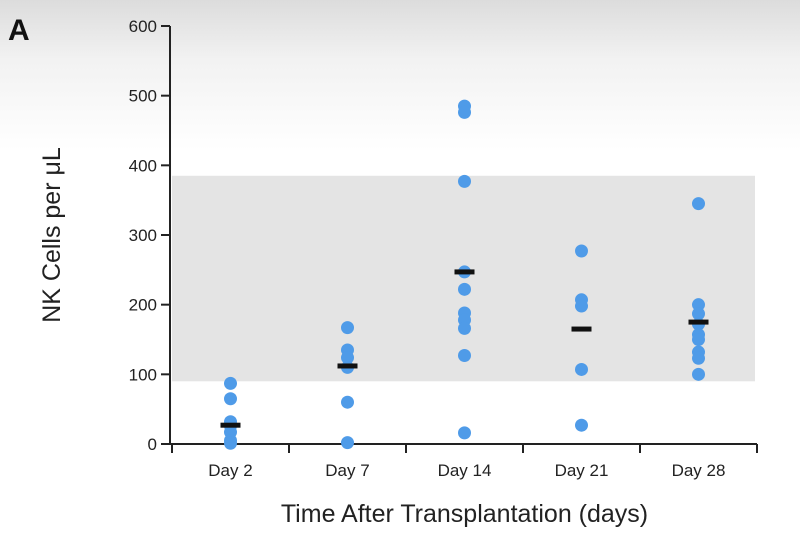 Image resolution: width=800 pixels, height=533 pixels. I want to click on y-tick-label: 400, so click(143, 165).